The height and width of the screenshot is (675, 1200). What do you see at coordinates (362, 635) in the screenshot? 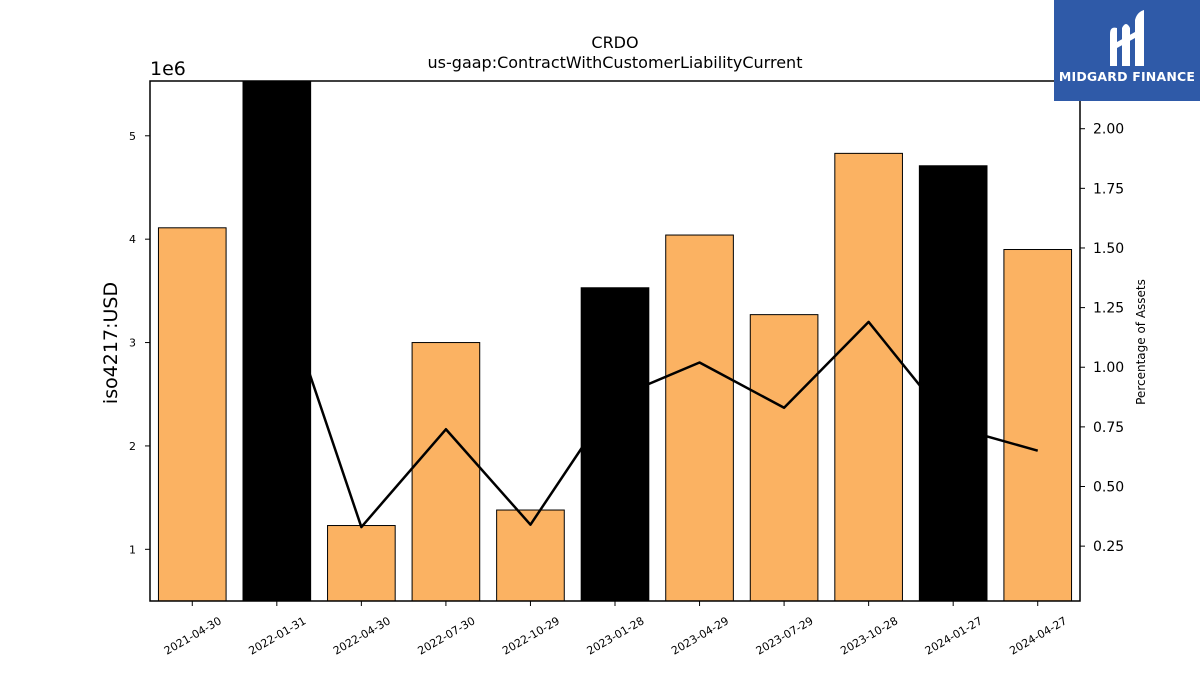
I see `x-tick-label: 2022-04-30` at bounding box center [362, 635].